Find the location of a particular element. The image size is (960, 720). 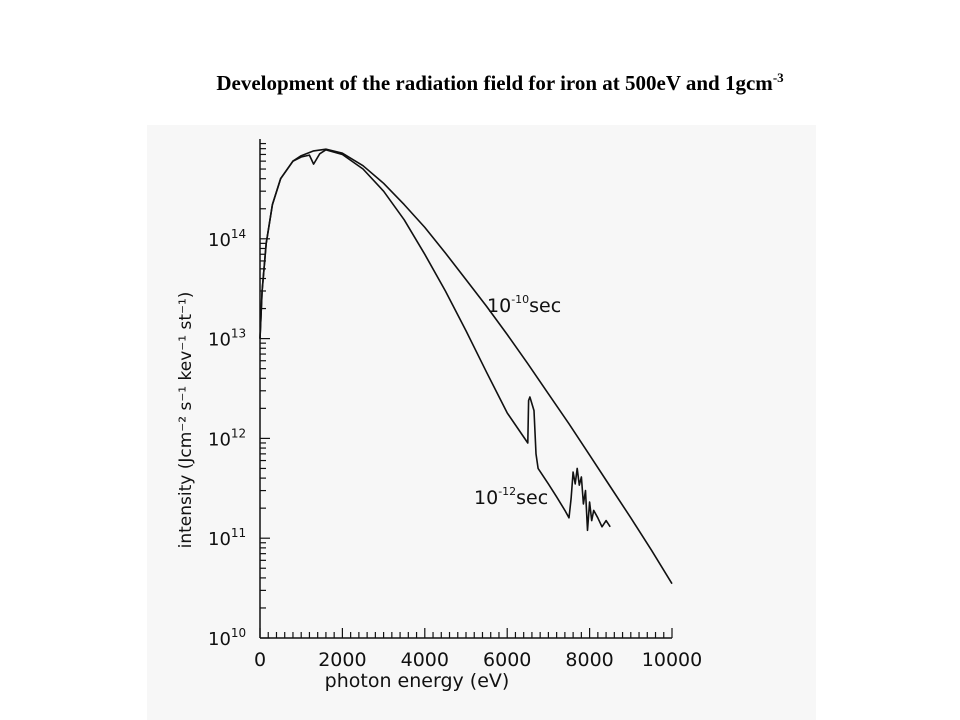

x-tick-label: 10000 is located at coordinates (672, 660).